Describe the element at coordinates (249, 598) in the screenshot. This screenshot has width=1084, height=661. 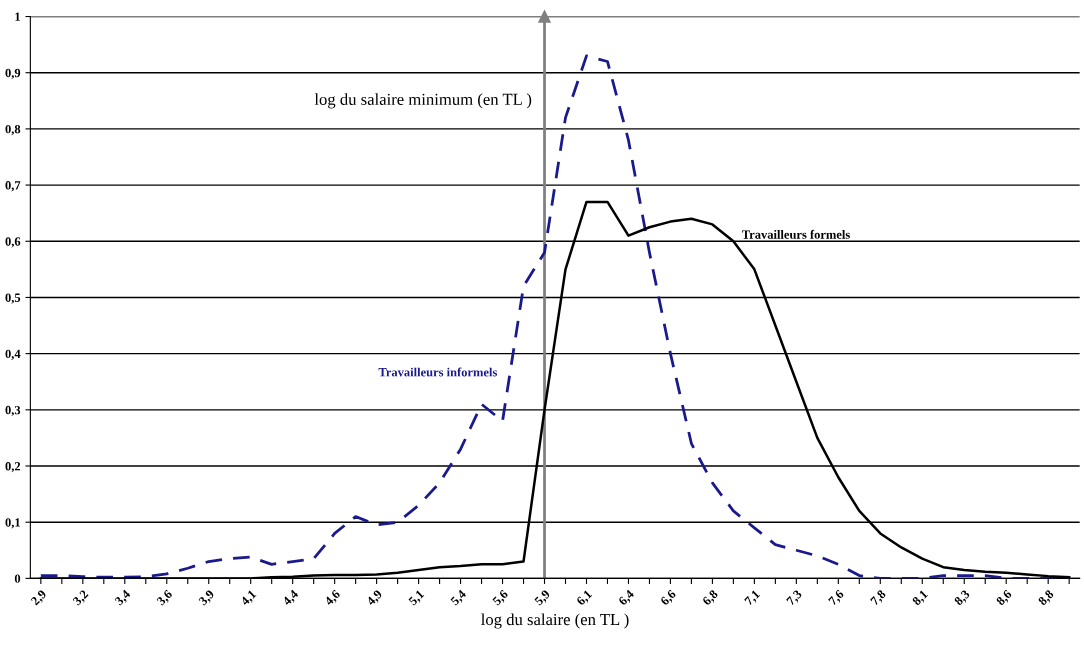
I see `x-tick-label: 4,1` at that location.